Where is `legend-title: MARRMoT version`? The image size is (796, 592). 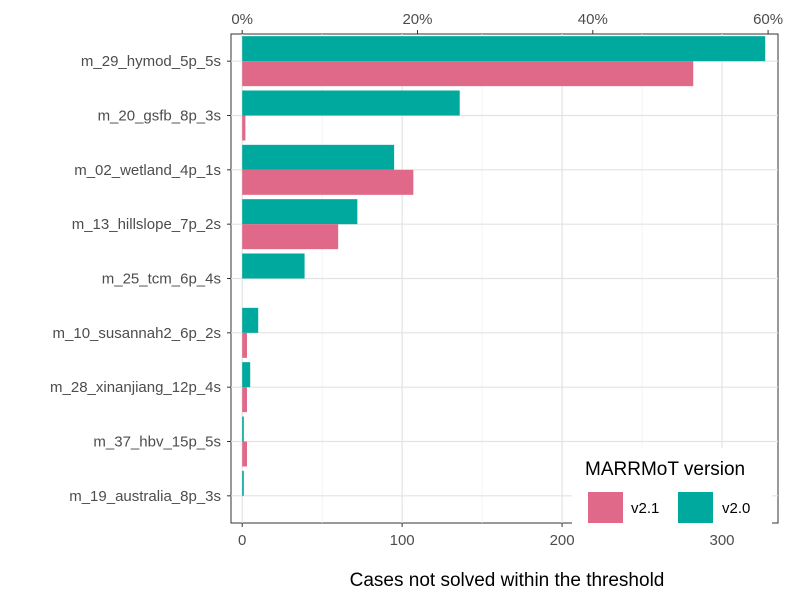 legend-title: MARRMoT version is located at coordinates (665, 469).